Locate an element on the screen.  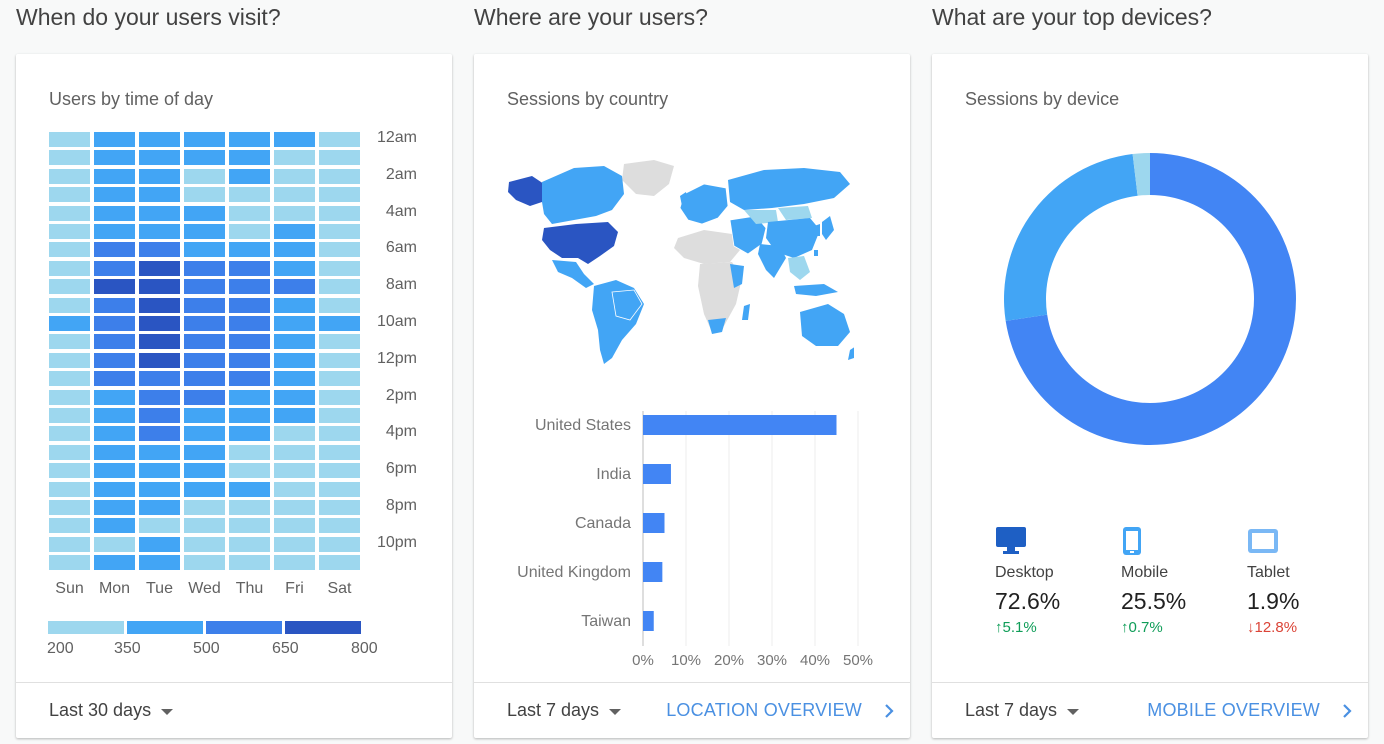
device-change-value: 12.8% is located at coordinates (1276, 627).